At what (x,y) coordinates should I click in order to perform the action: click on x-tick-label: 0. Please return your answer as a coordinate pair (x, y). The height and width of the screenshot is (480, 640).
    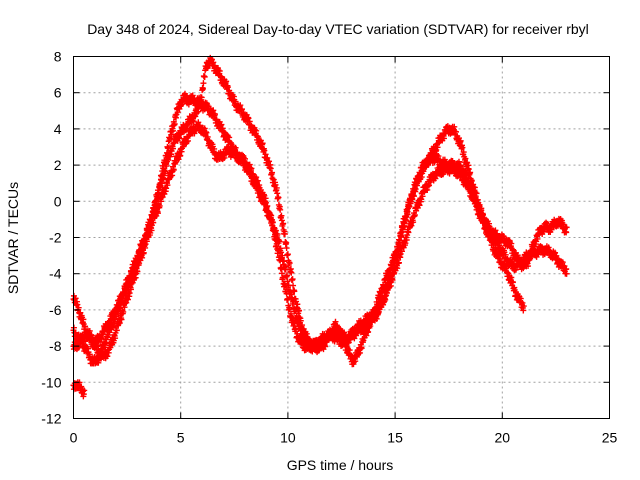
    Looking at the image, I should click on (74, 438).